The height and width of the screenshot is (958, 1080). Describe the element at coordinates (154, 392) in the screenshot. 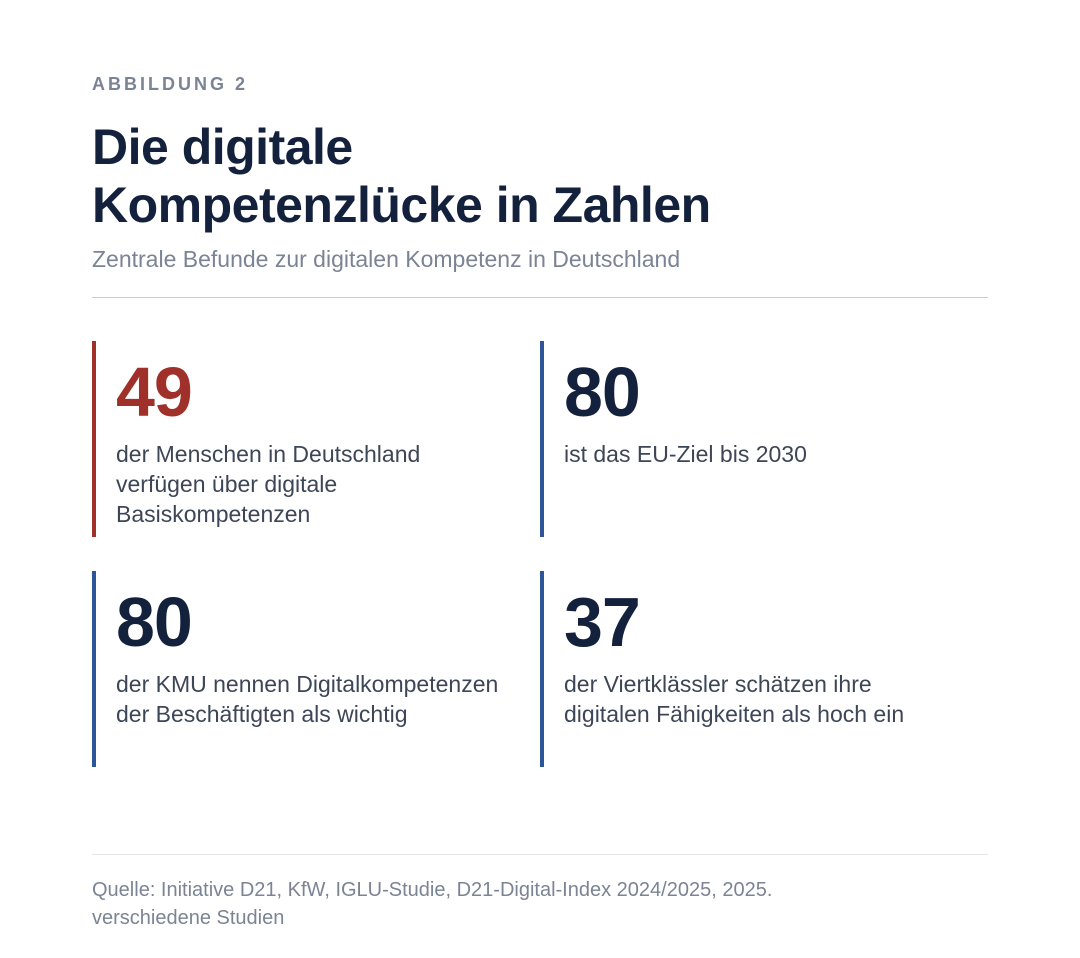

I see `stat-value: 49` at that location.